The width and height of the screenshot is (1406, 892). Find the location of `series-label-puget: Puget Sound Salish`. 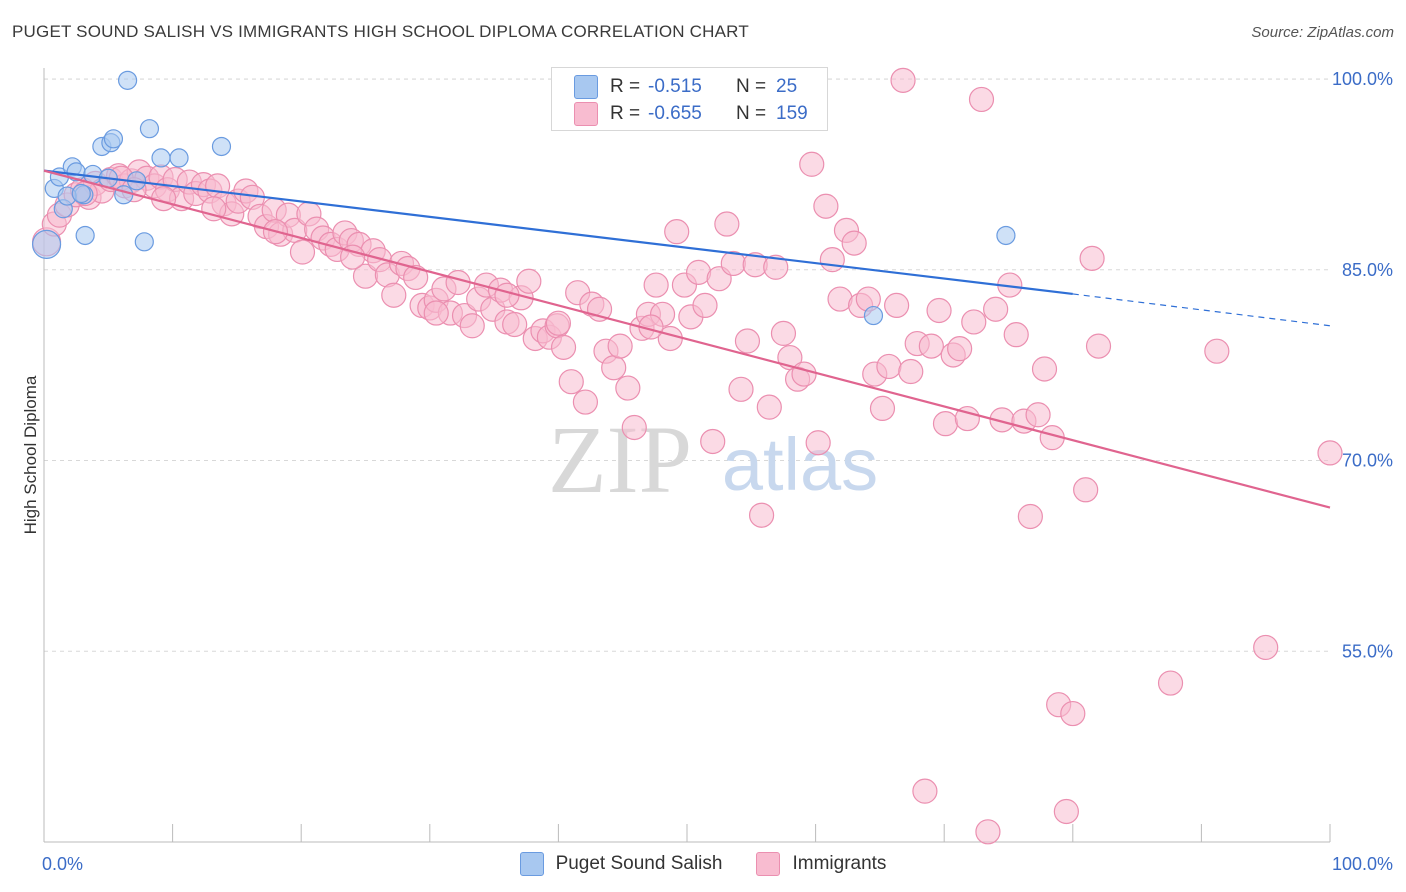

series-label-puget: Puget Sound Salish is located at coordinates (639, 863).